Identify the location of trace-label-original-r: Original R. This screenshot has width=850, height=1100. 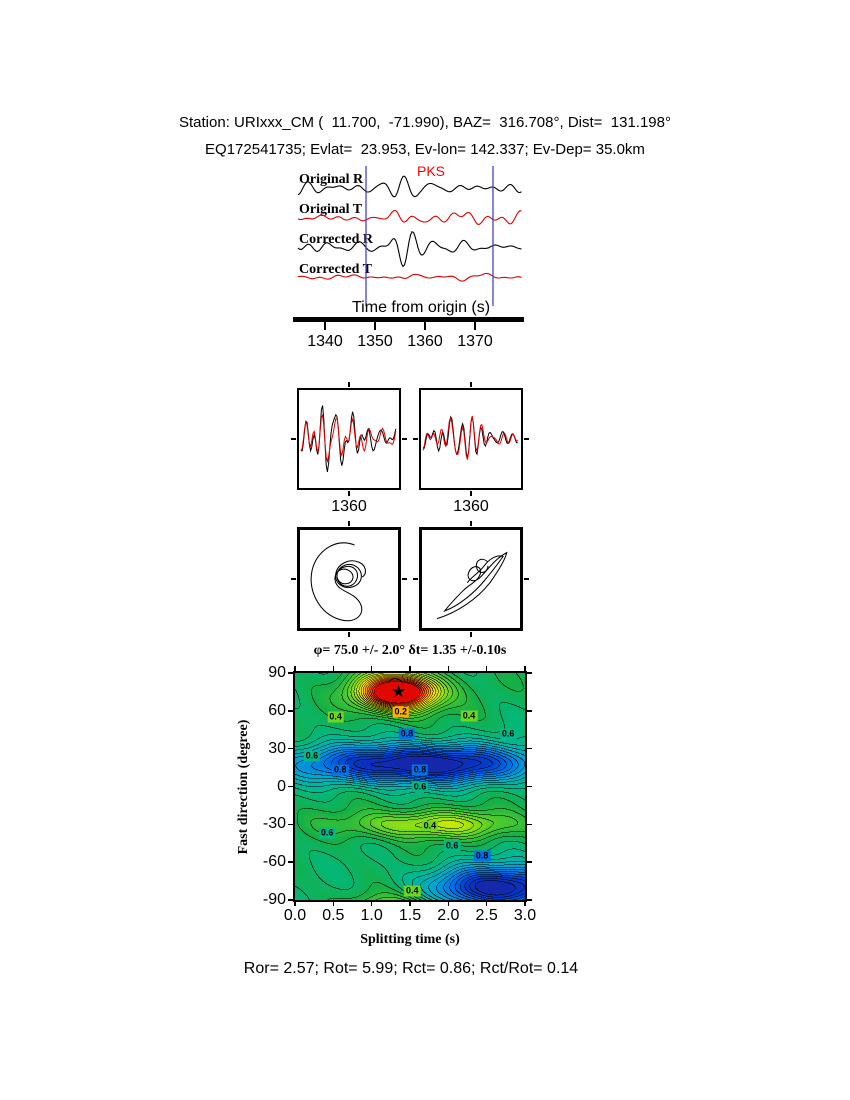
(331, 179).